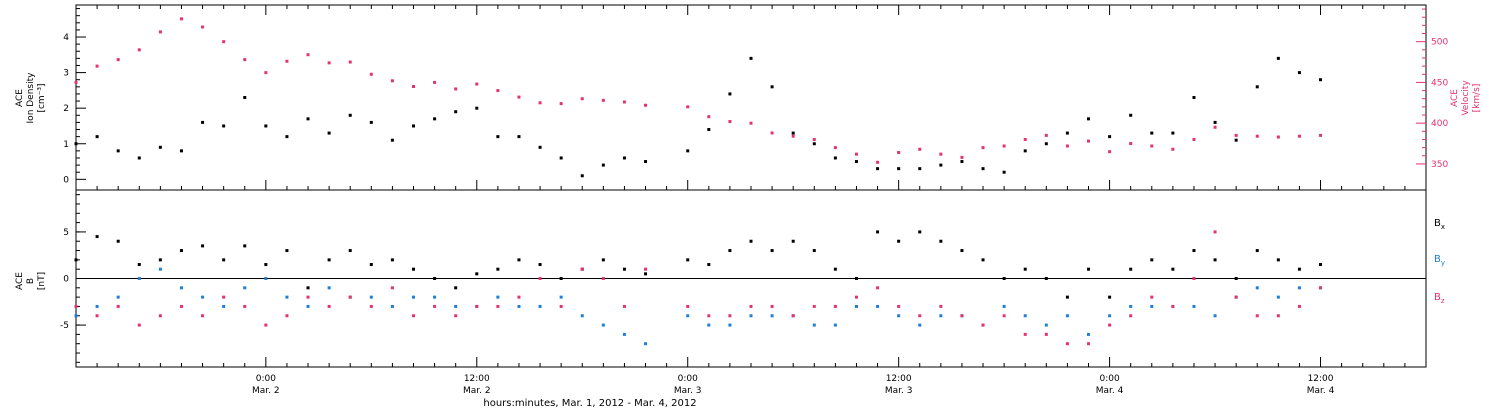 This screenshot has height=410, width=1500. What do you see at coordinates (31, 98) in the screenshot?
I see `top-left-title-line2: Ion Density` at bounding box center [31, 98].